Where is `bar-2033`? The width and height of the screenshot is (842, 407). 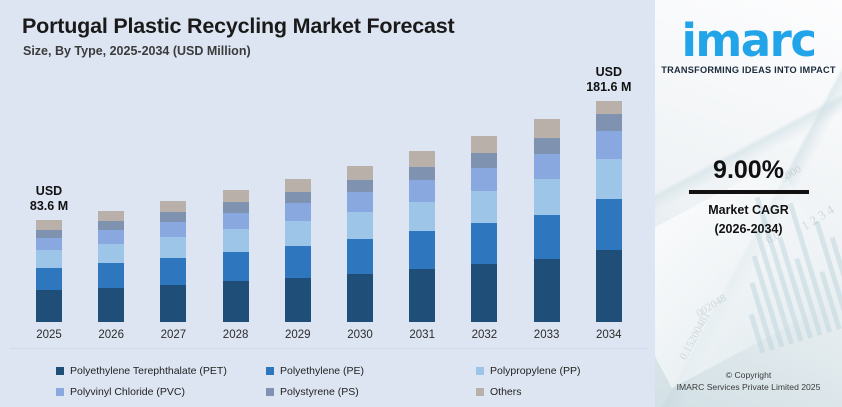 bar-2033 is located at coordinates (546, 220).